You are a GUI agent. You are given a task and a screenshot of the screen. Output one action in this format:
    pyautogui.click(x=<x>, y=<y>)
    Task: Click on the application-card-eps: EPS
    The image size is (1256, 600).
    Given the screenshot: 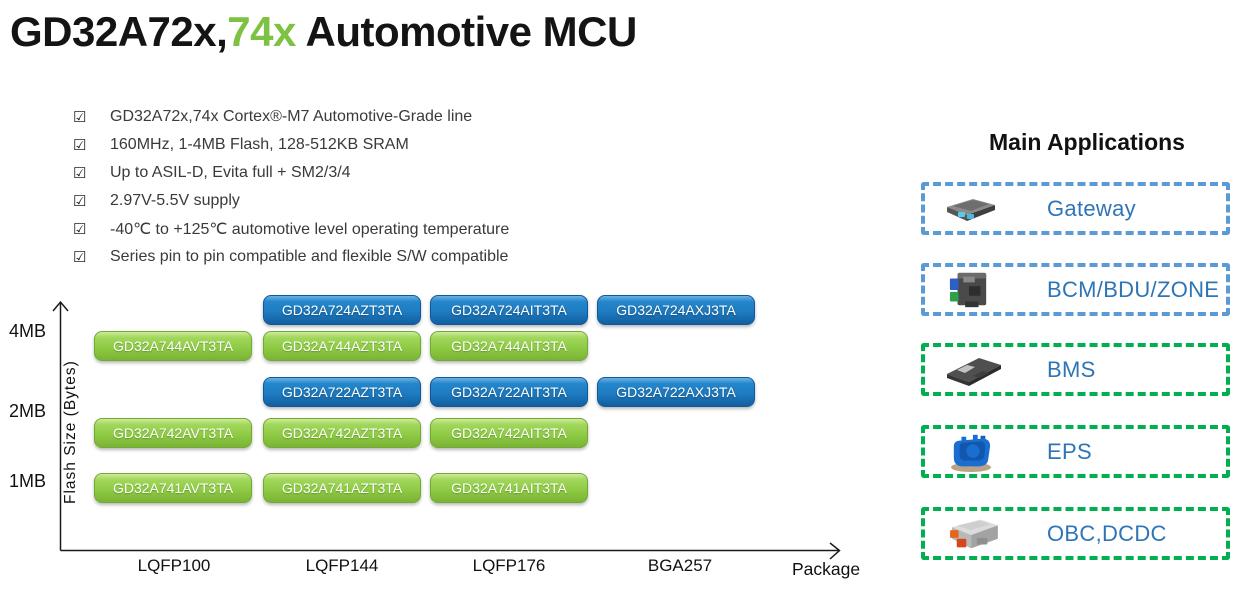 What is the action you would take?
    pyautogui.click(x=1075, y=451)
    